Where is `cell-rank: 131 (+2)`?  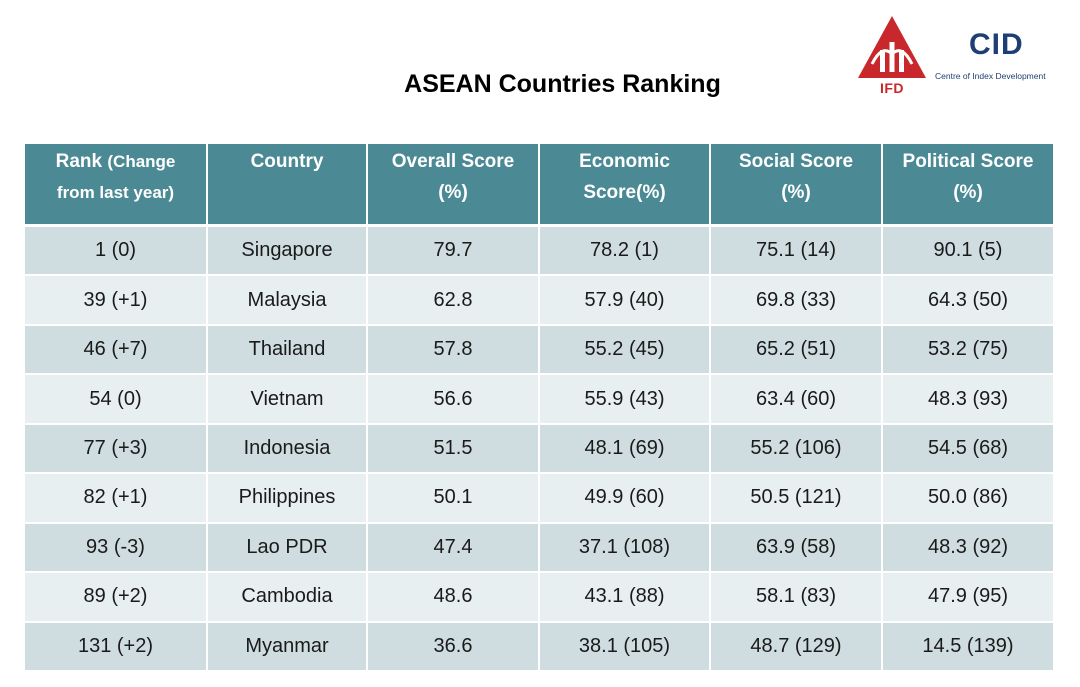 cell-rank: 131 (+2) is located at coordinates (116, 645).